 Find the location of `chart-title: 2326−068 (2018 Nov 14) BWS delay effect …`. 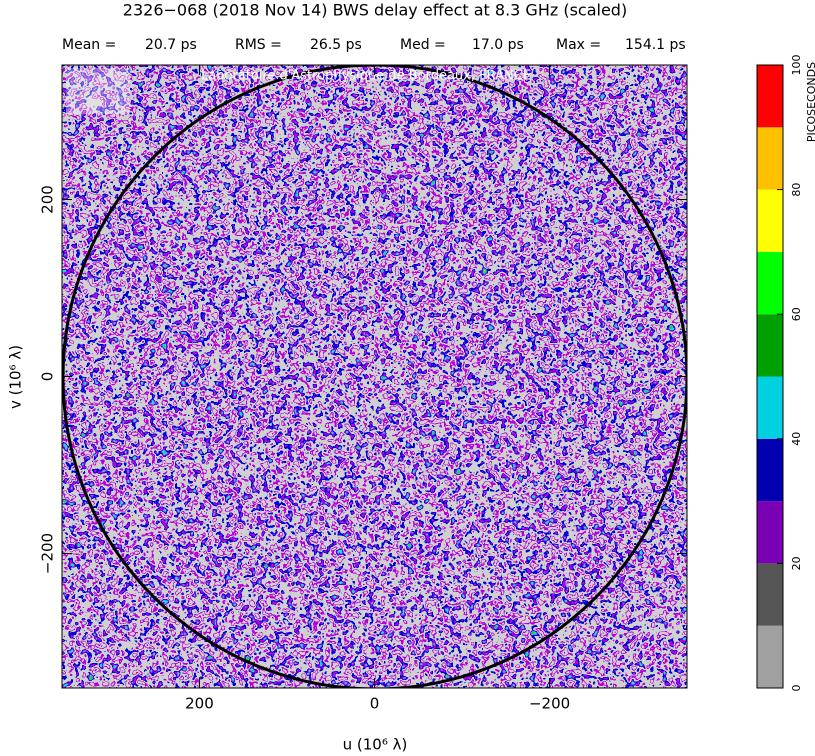

chart-title: 2326−068 (2018 Nov 14) BWS delay effect … is located at coordinates (375, 10).